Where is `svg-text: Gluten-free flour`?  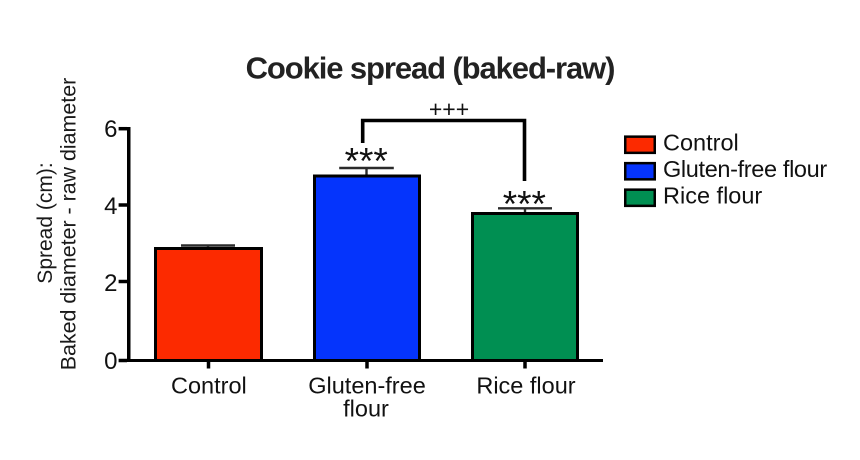 svg-text: Gluten-free flour is located at coordinates (745, 169).